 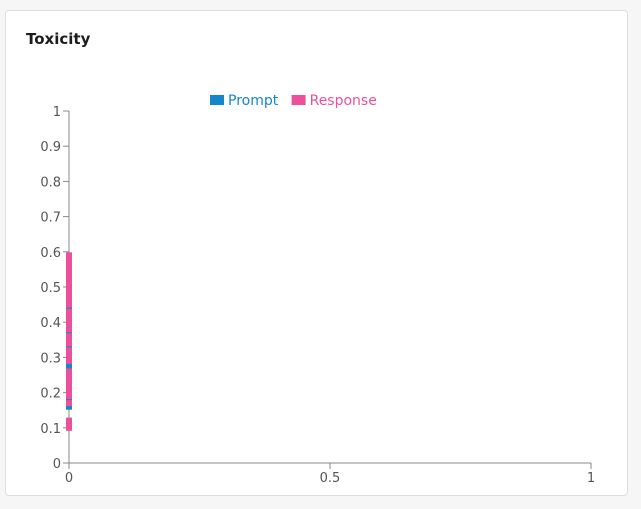 What do you see at coordinates (50, 358) in the screenshot?
I see `y-tick-label: 0.3` at bounding box center [50, 358].